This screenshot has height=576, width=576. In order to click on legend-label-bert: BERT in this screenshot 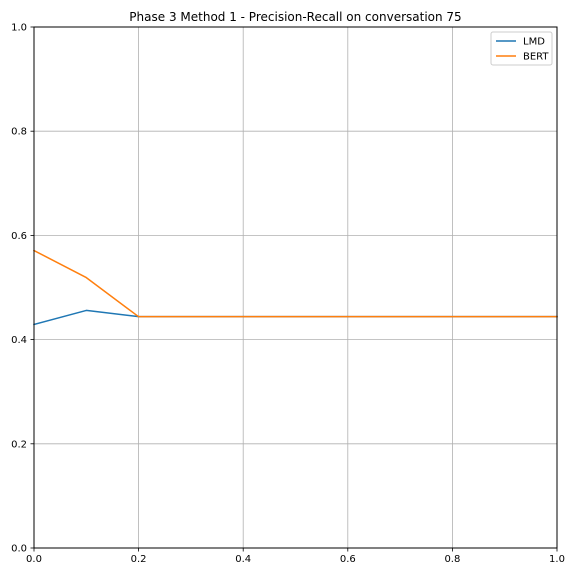, I will do `click(536, 57)`.